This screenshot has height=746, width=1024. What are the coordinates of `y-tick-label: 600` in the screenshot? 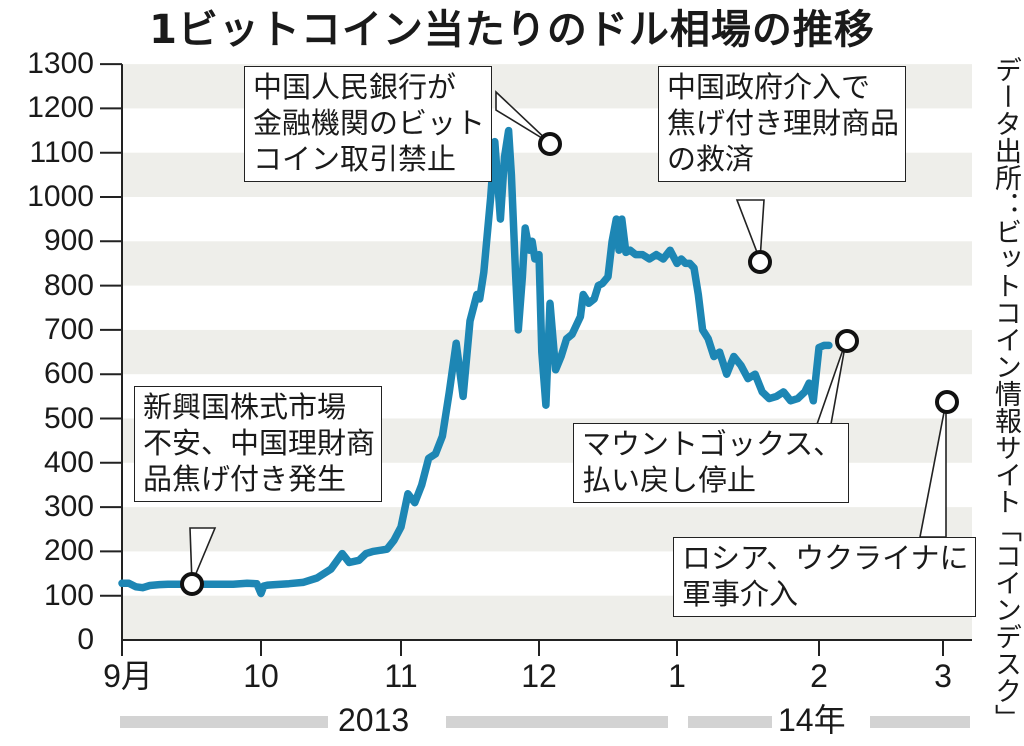 It's located at (68, 374).